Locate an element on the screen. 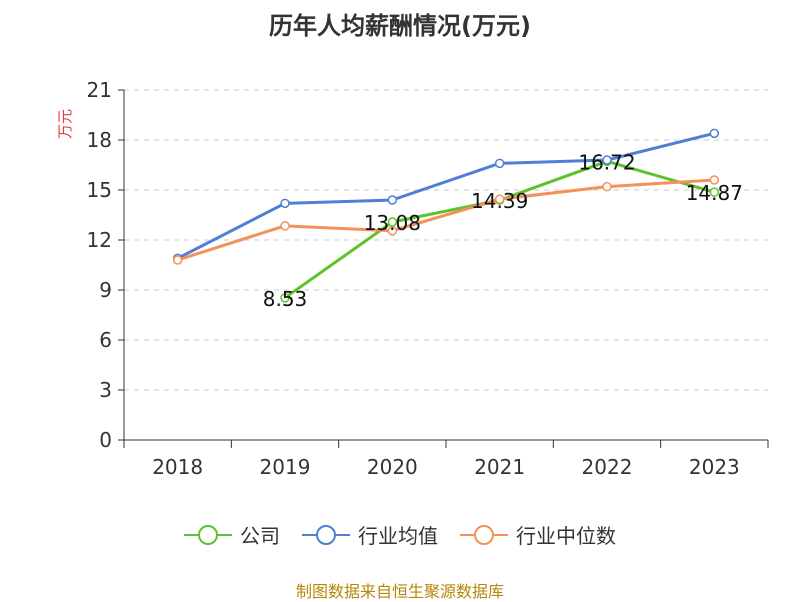 The height and width of the screenshot is (602, 800). legend-item: 公司 is located at coordinates (232, 534).